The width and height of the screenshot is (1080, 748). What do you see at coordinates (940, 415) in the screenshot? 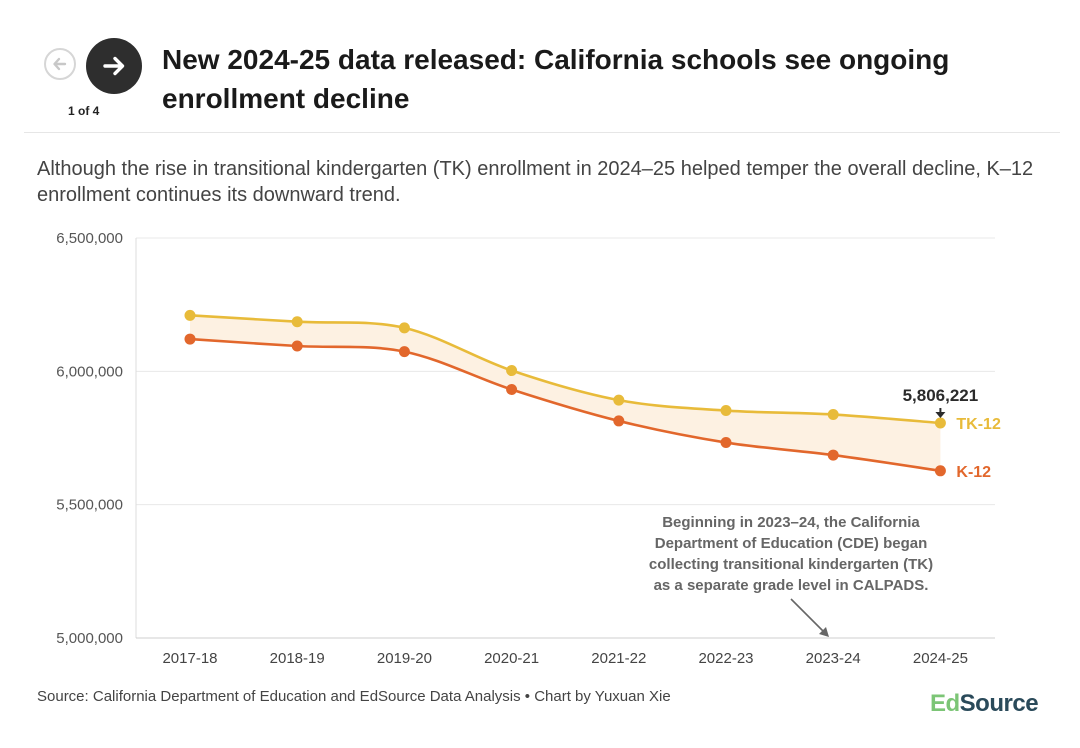
I see `callout-arrow-head` at bounding box center [940, 415].